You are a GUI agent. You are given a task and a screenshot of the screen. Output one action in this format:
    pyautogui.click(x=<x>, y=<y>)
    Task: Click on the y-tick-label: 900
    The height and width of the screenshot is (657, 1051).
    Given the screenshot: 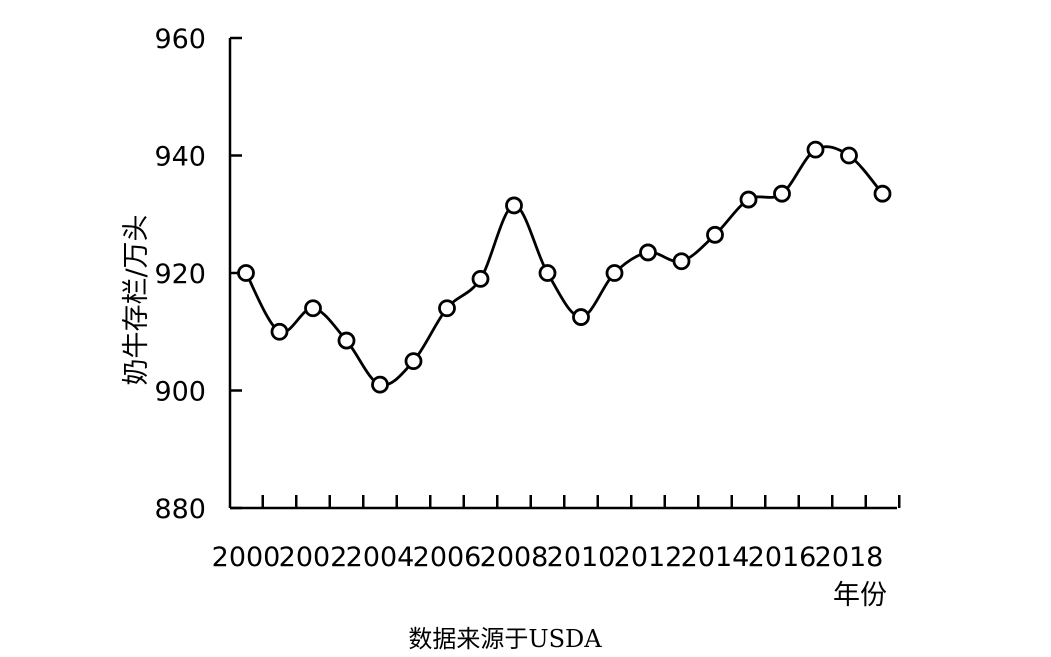 What is the action you would take?
    pyautogui.click(x=180, y=392)
    